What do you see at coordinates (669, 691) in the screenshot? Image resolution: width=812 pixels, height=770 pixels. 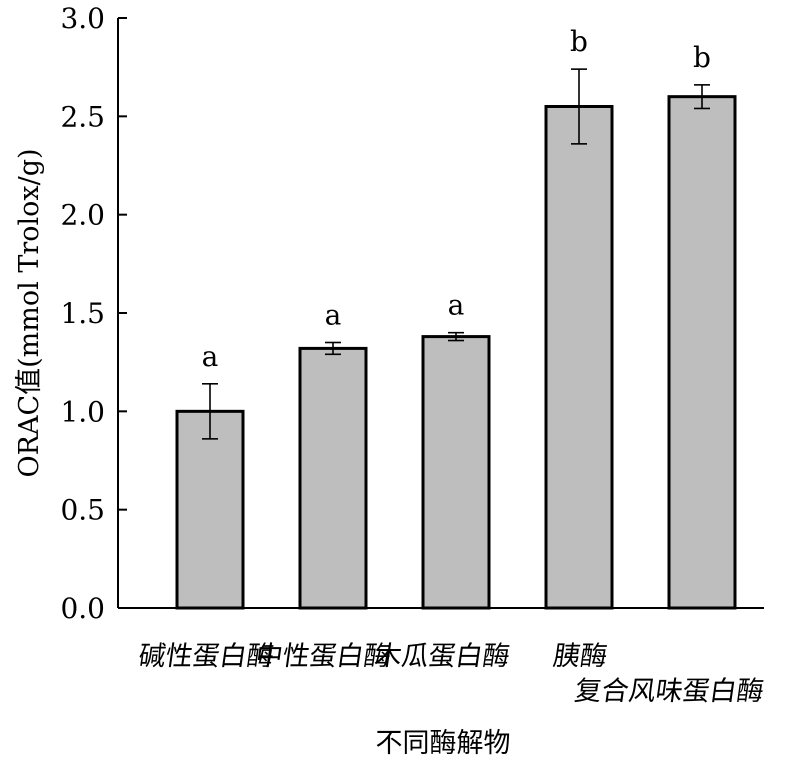 I see `category-label: 复合风味蛋白酶` at bounding box center [669, 691].